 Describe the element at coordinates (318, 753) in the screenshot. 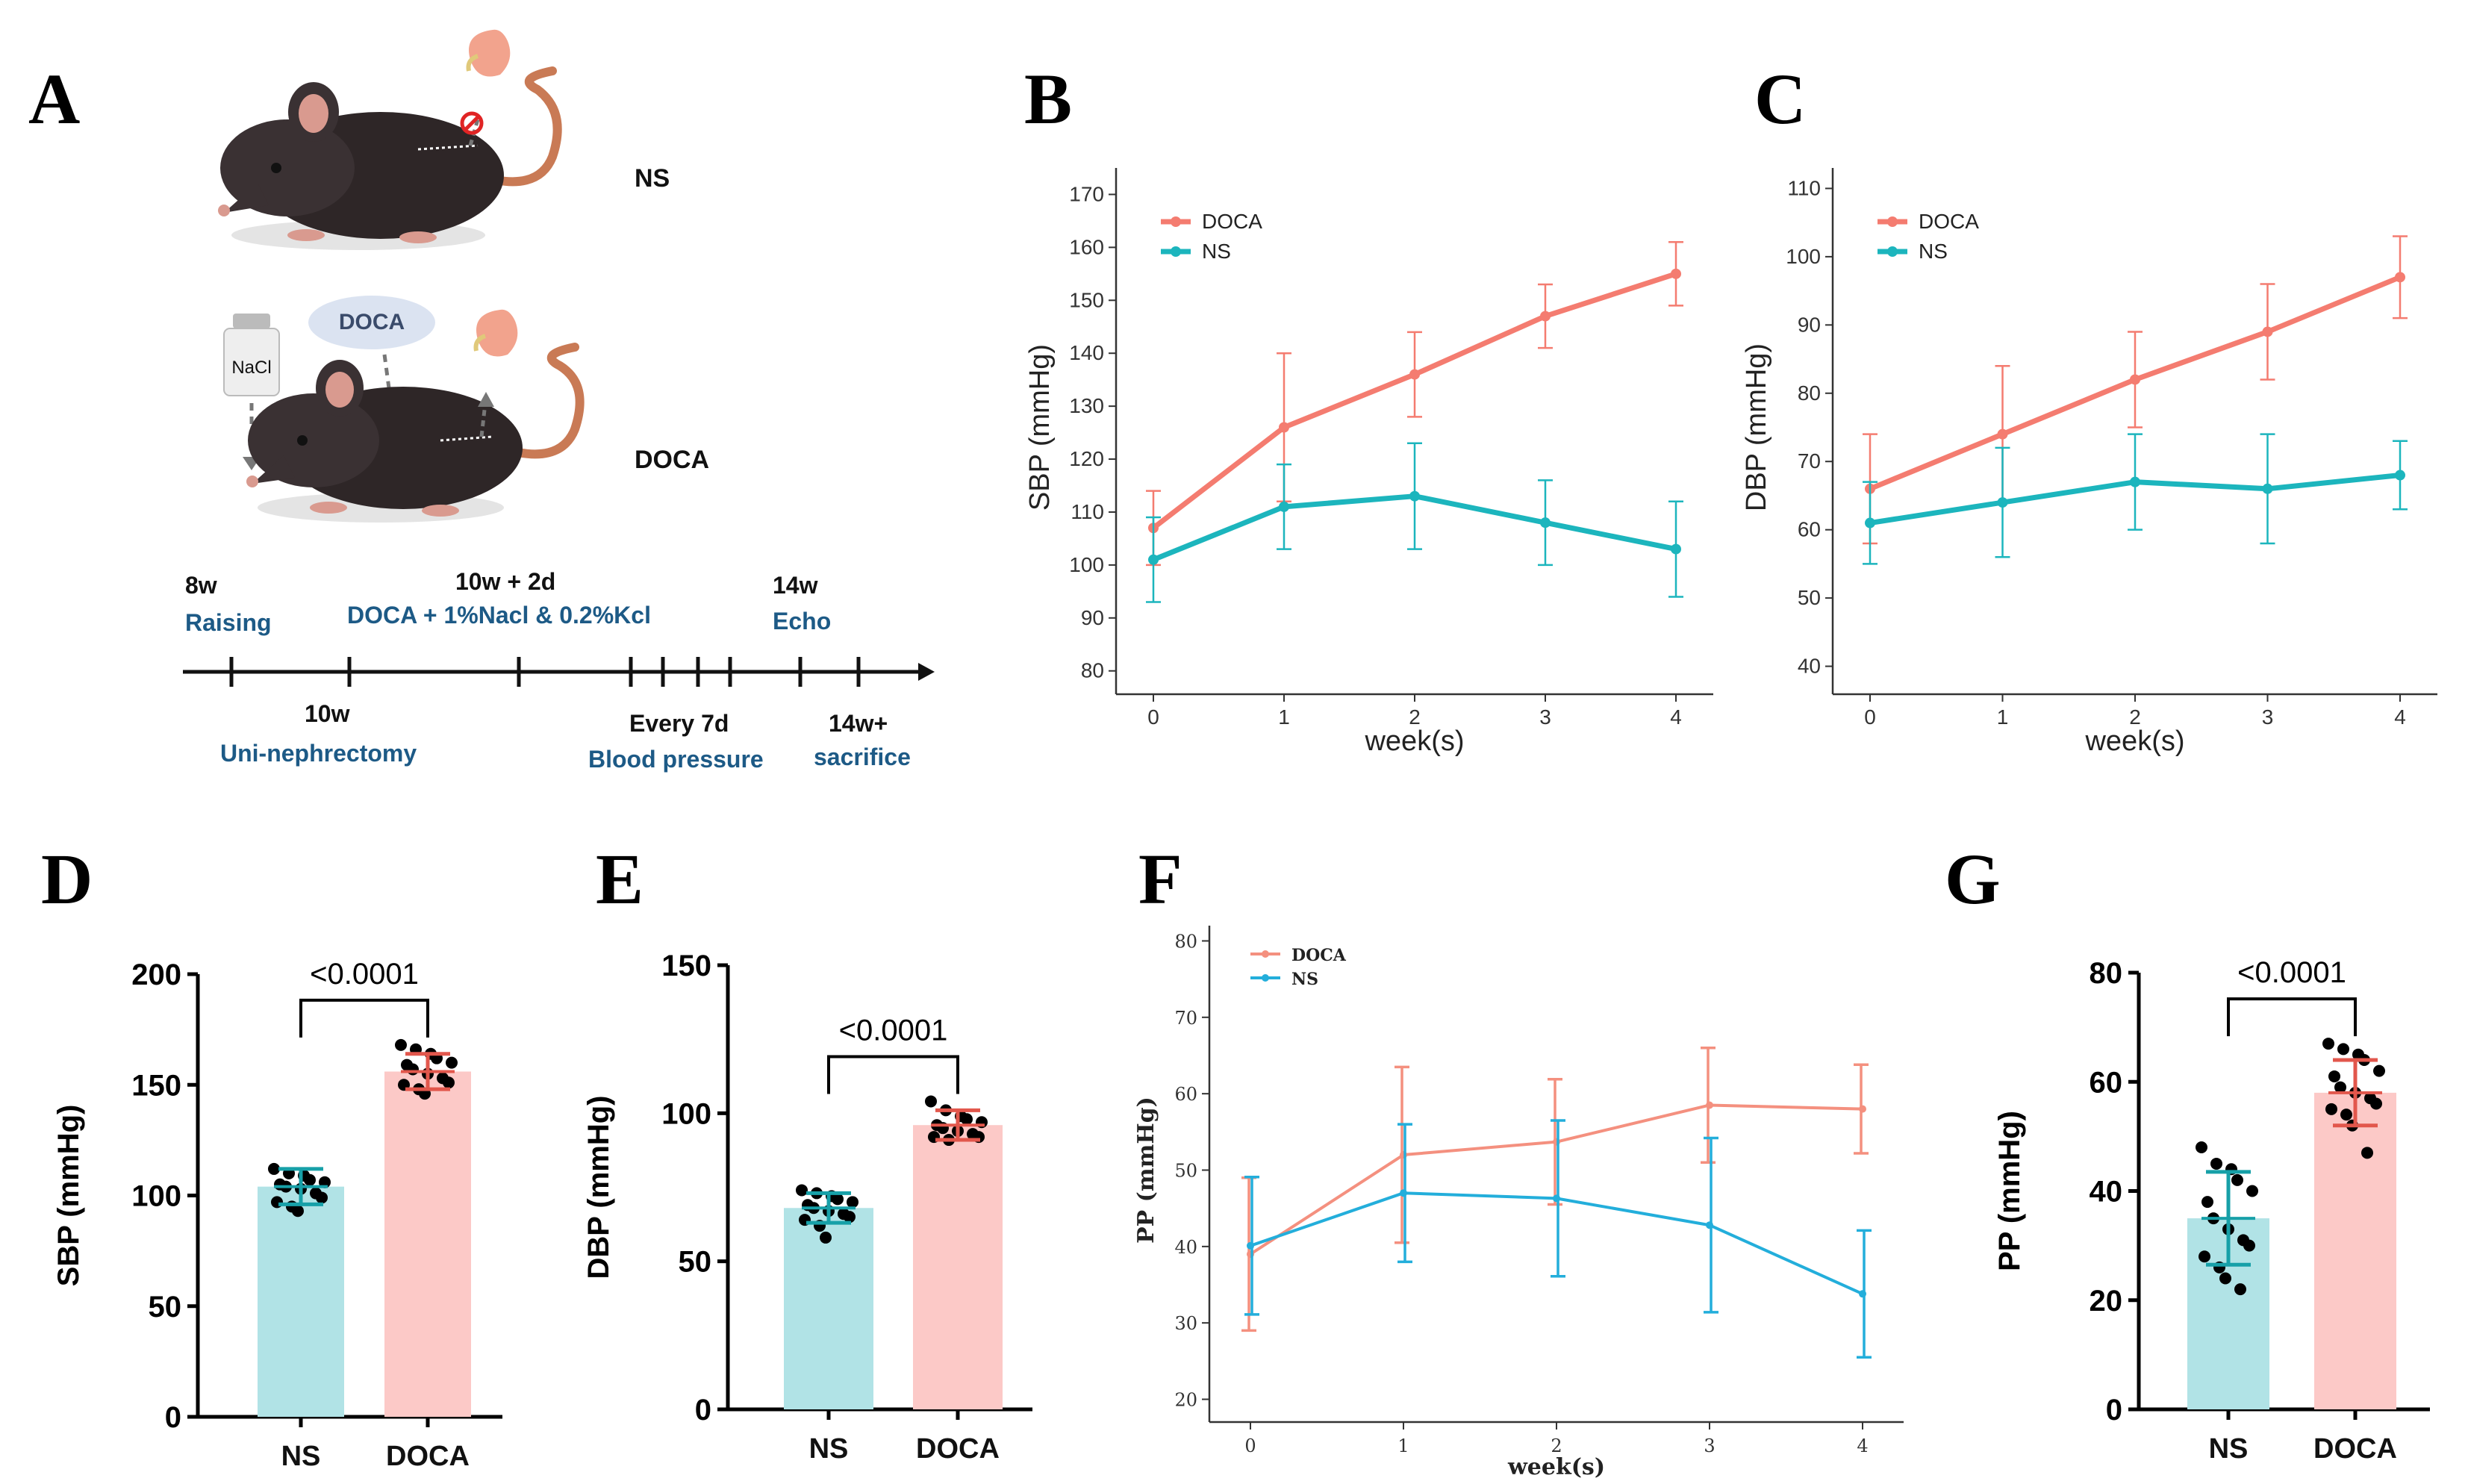

I see `timeline-uni-nephrectomy: Uni-nephrectomy` at that location.